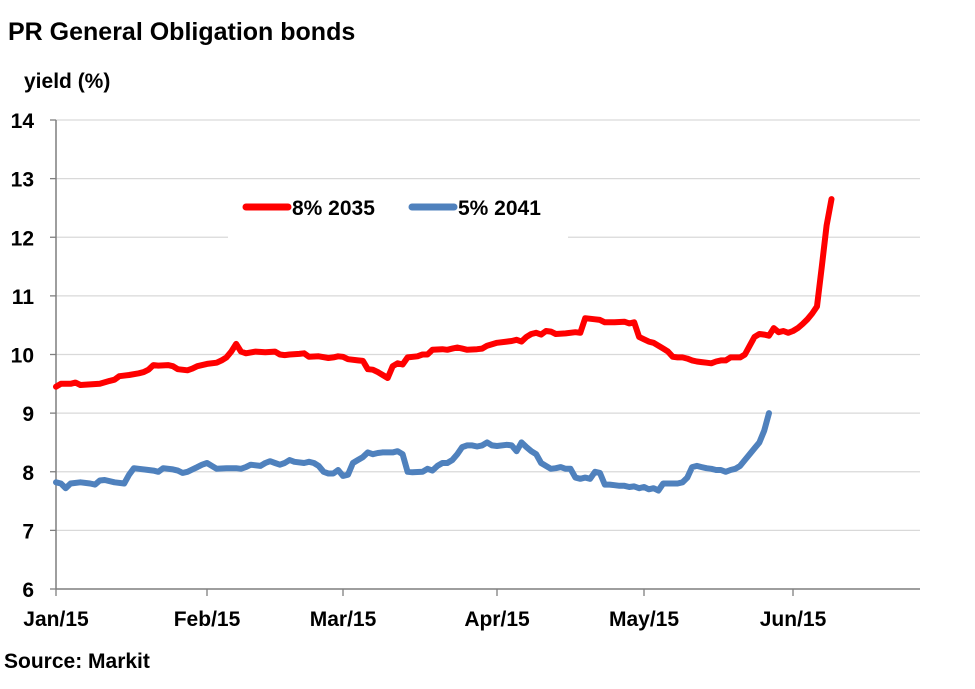 Image resolution: width=975 pixels, height=689 pixels. Describe the element at coordinates (28, 473) in the screenshot. I see `y-tick-label: 8` at that location.